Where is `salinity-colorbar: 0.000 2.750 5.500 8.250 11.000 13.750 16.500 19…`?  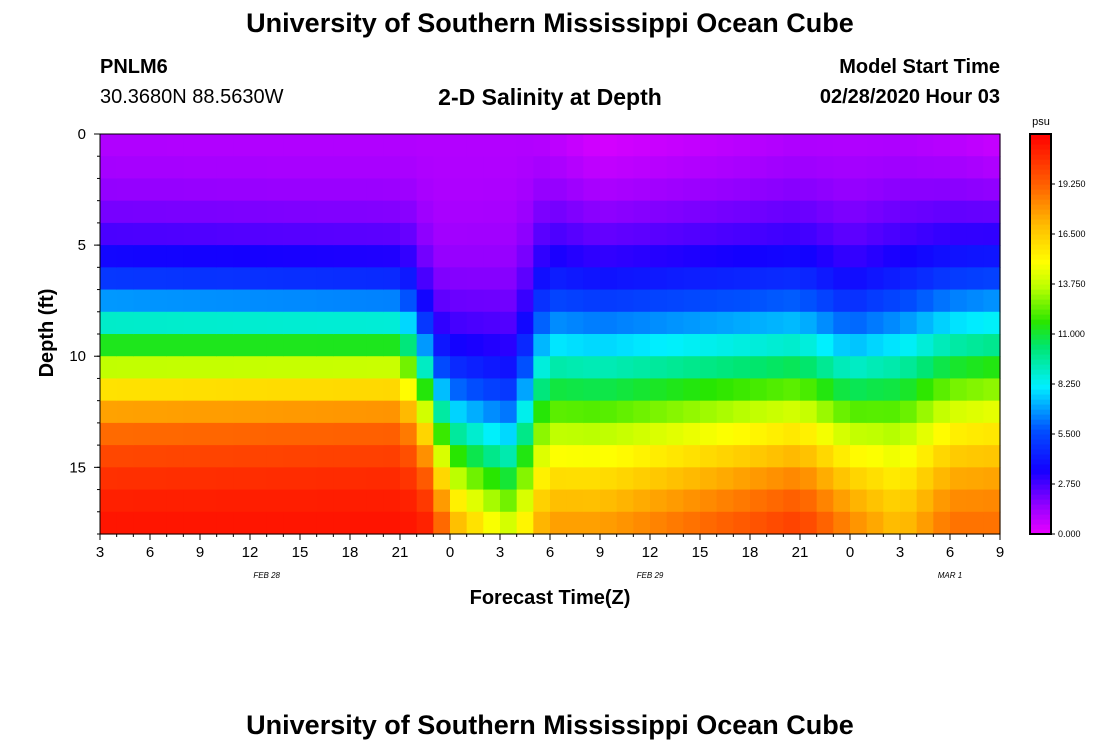
salinity-colorbar: 0.000 2.750 5.500 8.250 11.000 13.750 16.500 19… is located at coordinates (1057, 336).